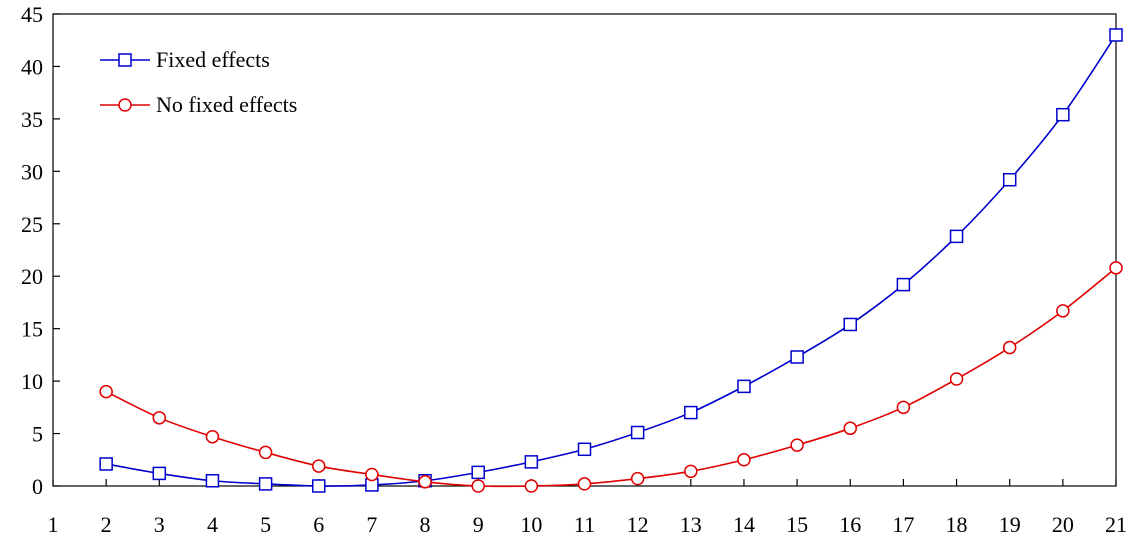 This screenshot has height=547, width=1128. Describe the element at coordinates (425, 524) in the screenshot. I see `x-tick-label: 8` at that location.